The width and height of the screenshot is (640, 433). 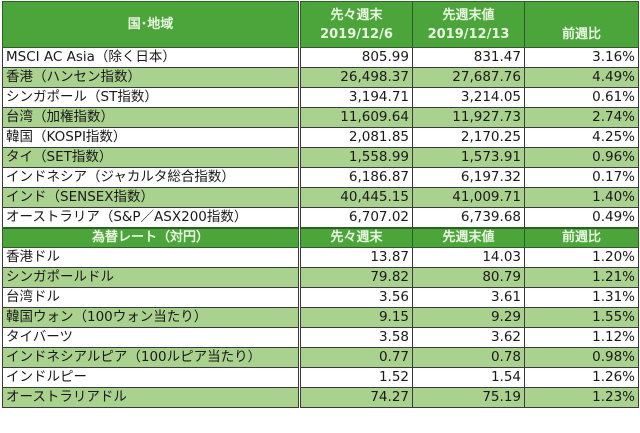 I want to click on currency-name: シンガポールドル, so click(x=151, y=277).